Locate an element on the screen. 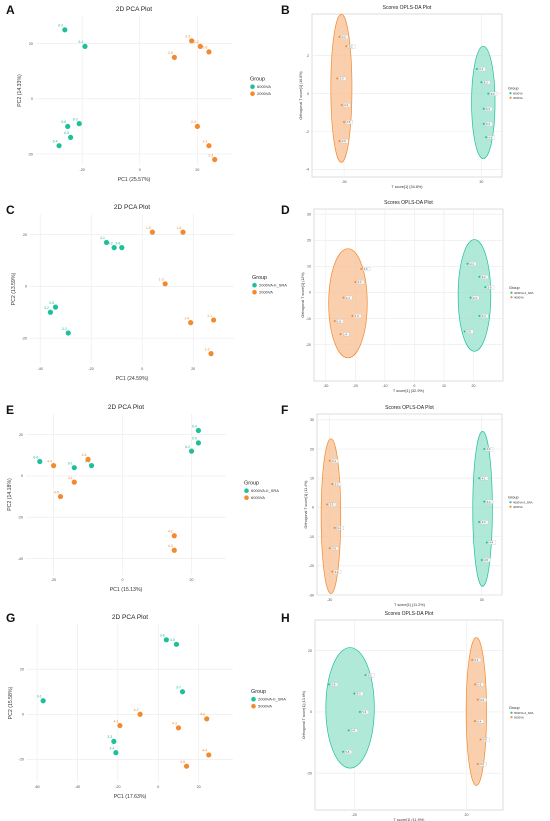  point-label: 3-5 is located at coordinates (334, 548).